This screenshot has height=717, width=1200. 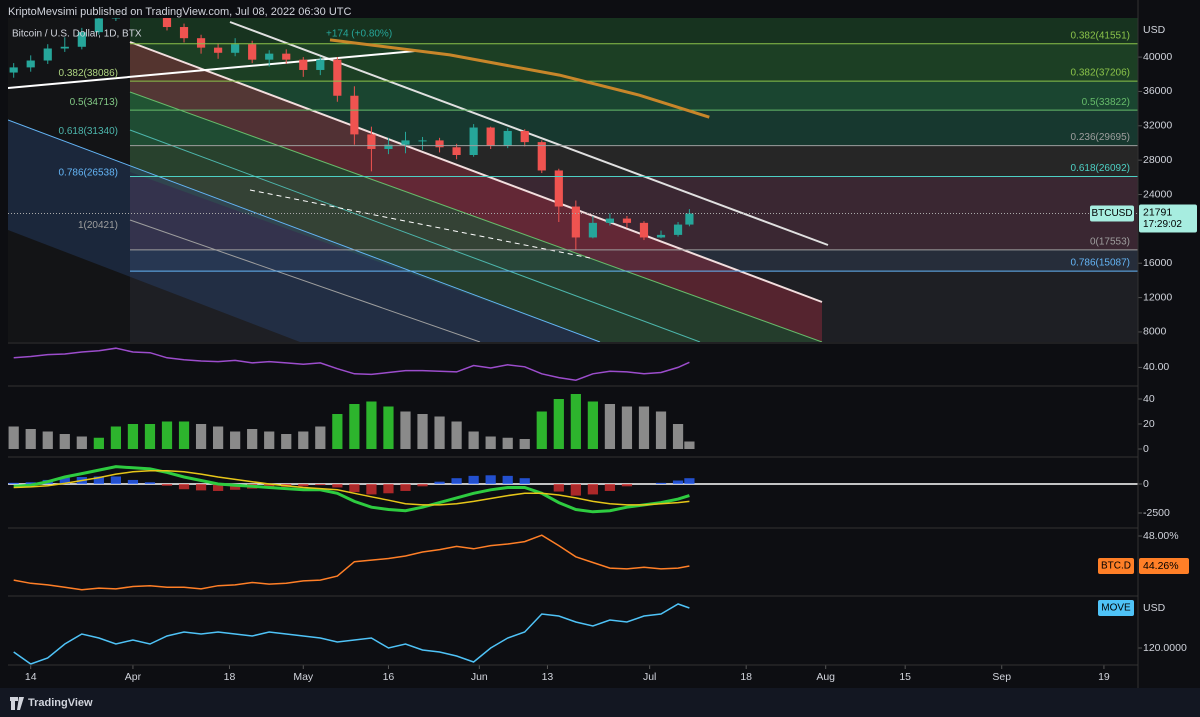 I want to click on footer, so click(x=600, y=702).